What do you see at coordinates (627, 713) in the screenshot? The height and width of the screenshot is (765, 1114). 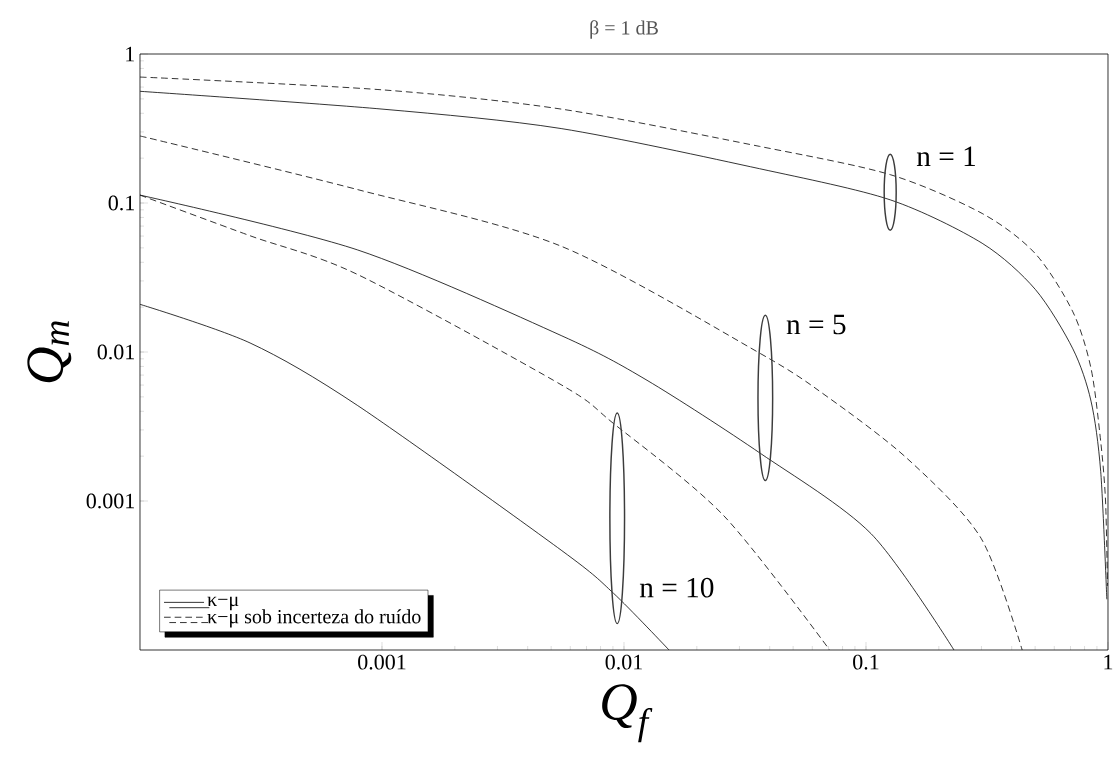 I see `x-axis-title: Q$_{f}$` at bounding box center [627, 713].